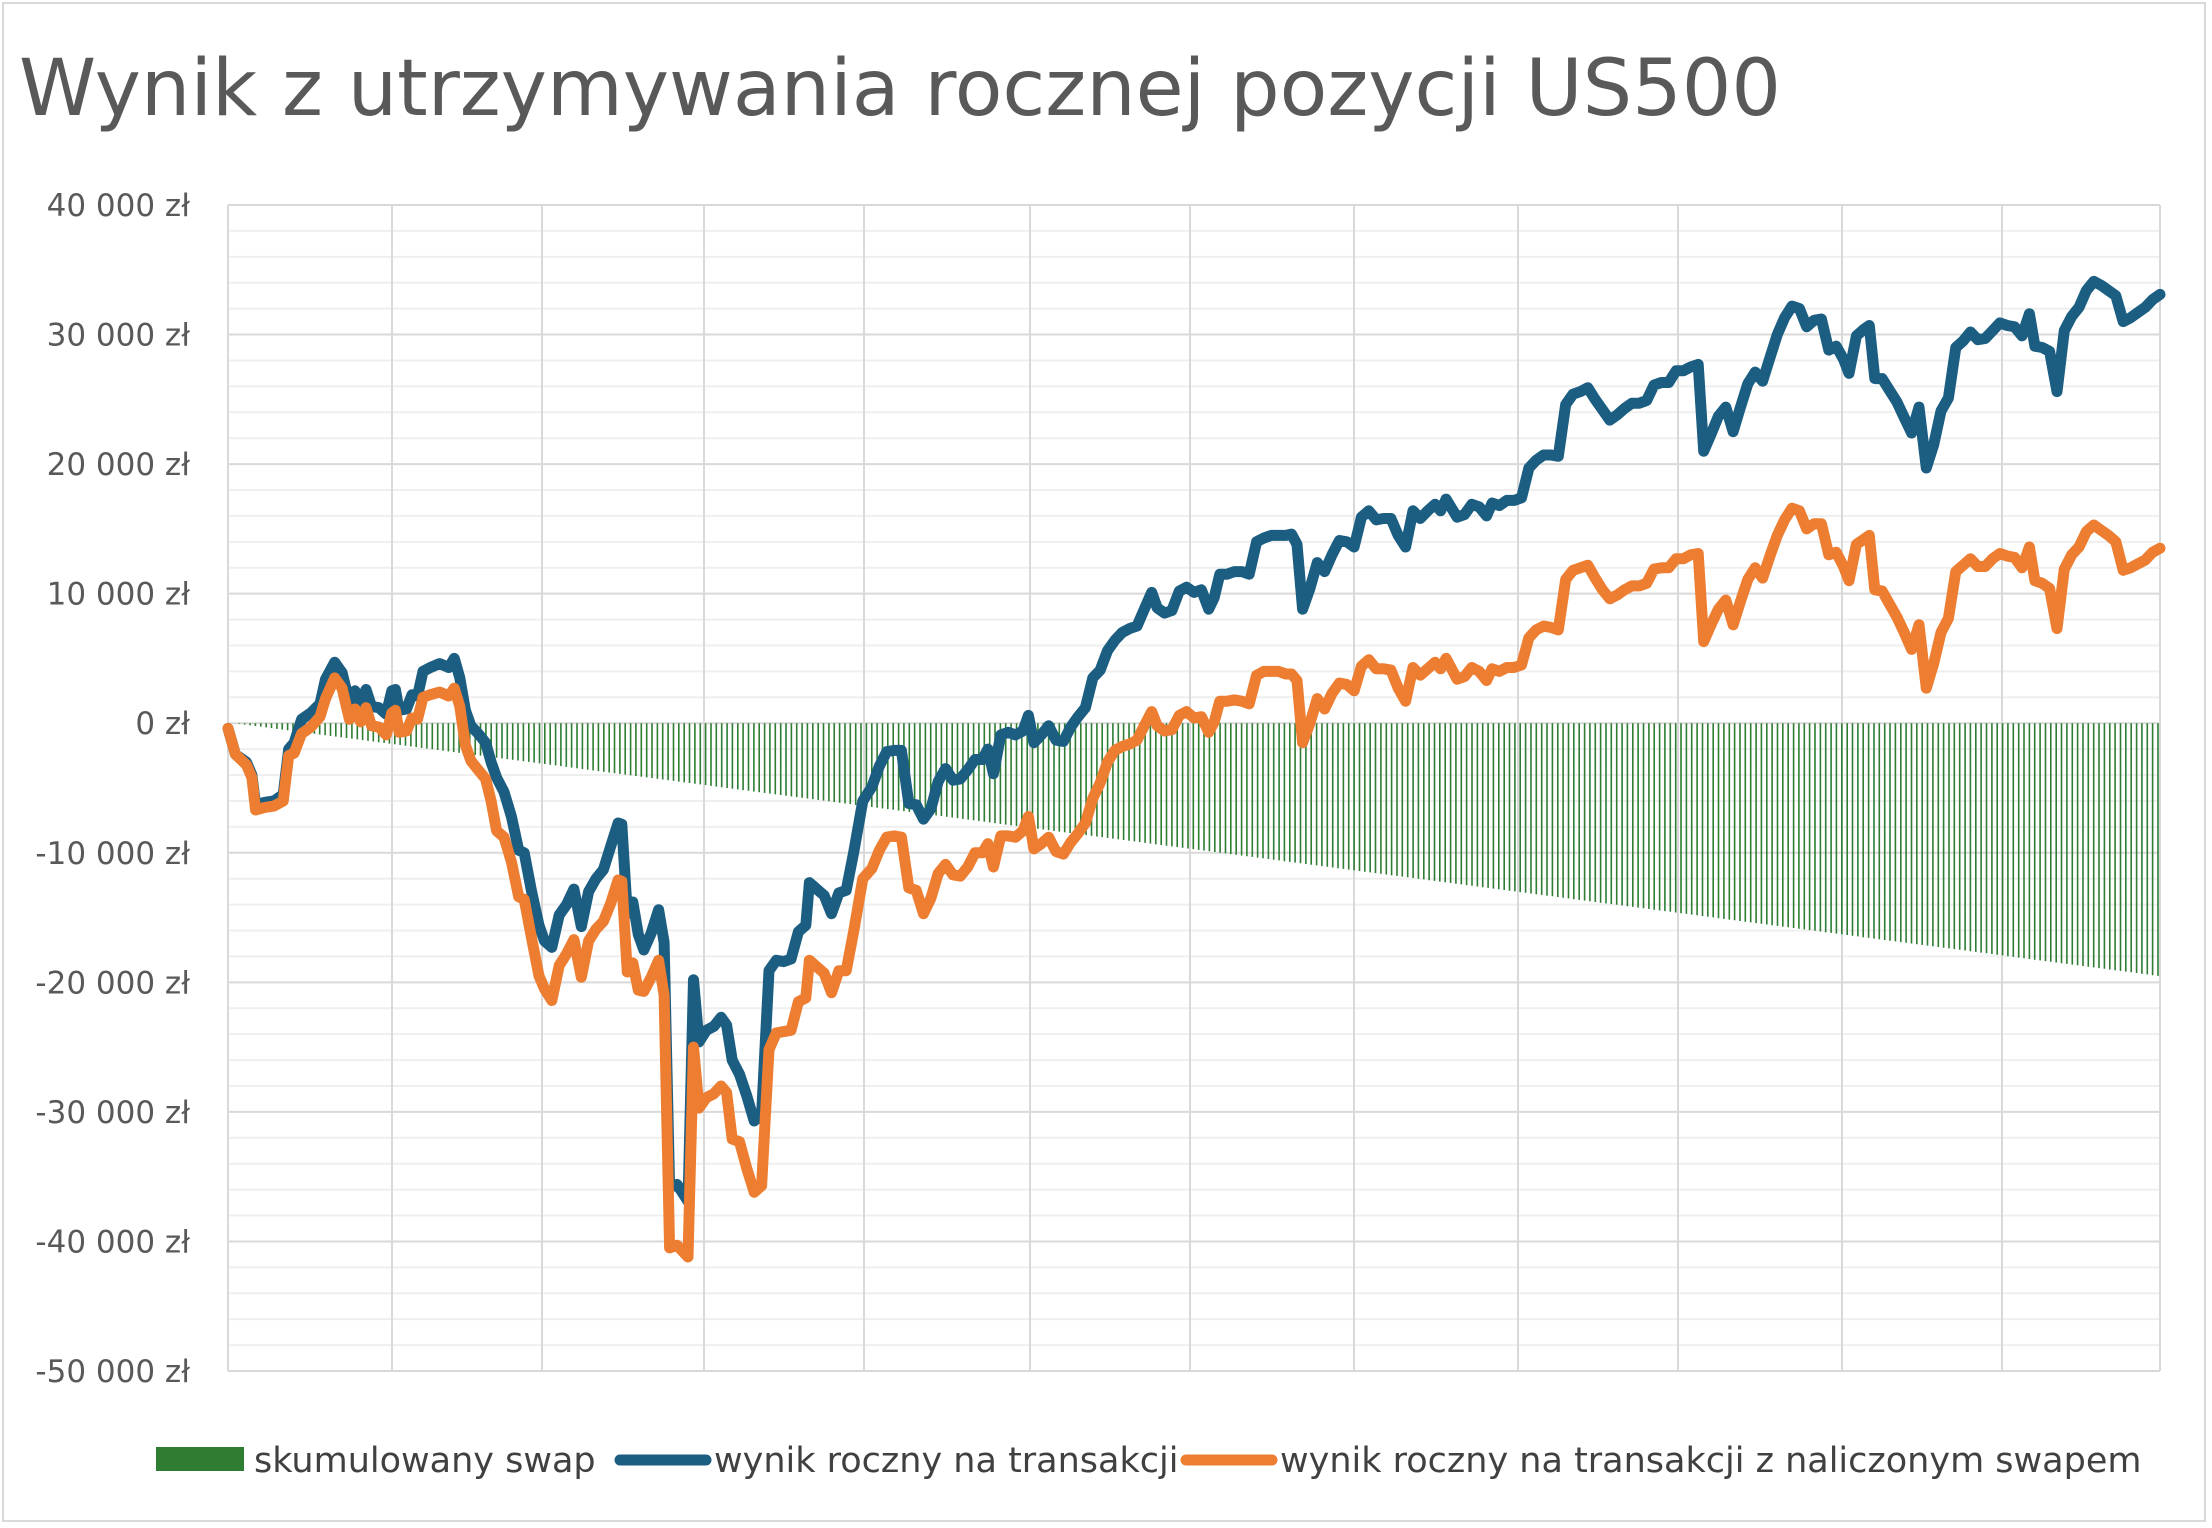 The width and height of the screenshot is (2212, 1528). What do you see at coordinates (119, 465) in the screenshot?
I see `y-tick-label: 20 000 zł` at bounding box center [119, 465].